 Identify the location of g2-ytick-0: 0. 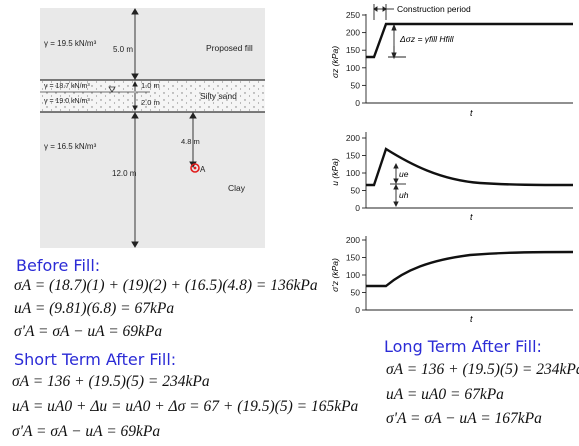
(357, 208).